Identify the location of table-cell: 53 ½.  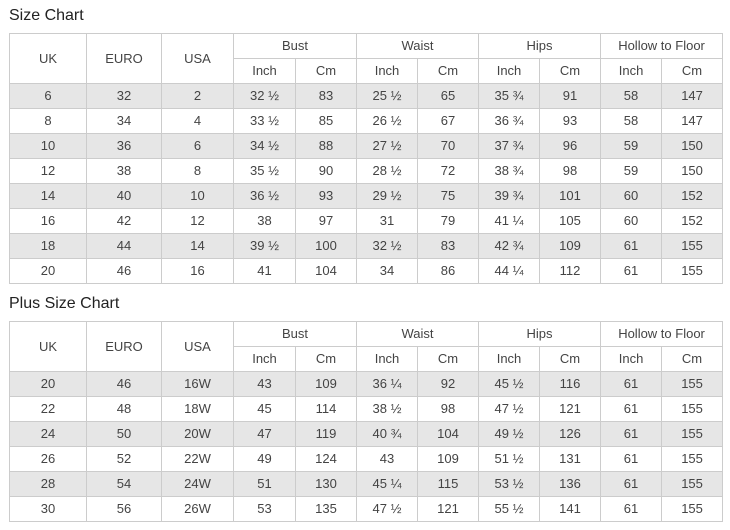
(509, 484).